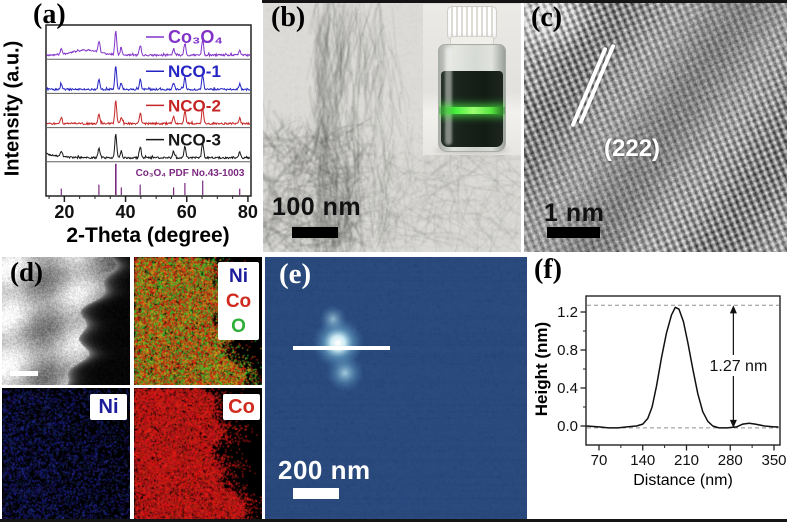  Describe the element at coordinates (295, 274) in the screenshot. I see `panel-letter-e: (e)` at that location.